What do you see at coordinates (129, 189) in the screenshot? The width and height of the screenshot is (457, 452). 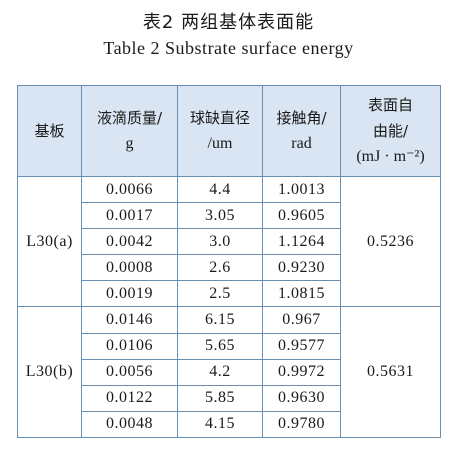 I see `cell-mass: 0.0066` at bounding box center [129, 189].